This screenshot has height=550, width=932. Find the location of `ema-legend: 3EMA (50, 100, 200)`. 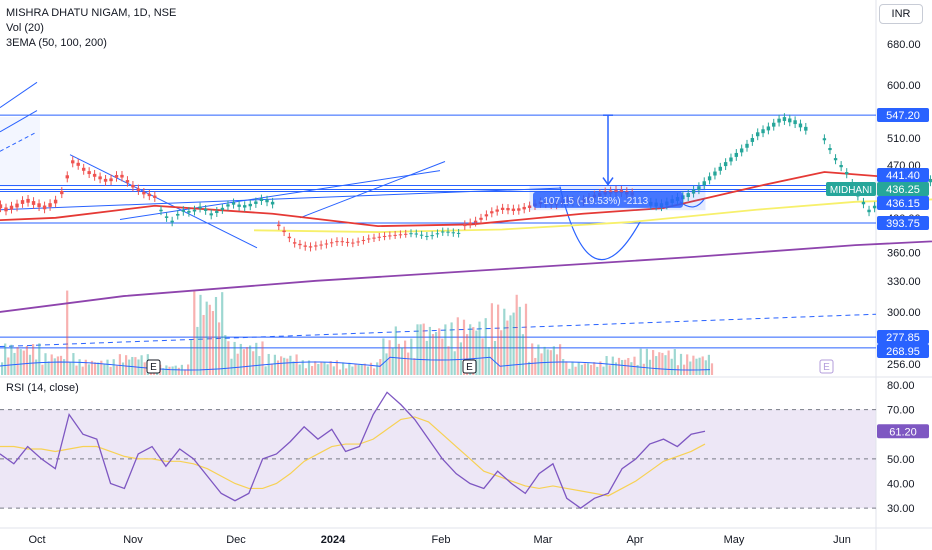

ema-legend: 3EMA (50, 100, 200) is located at coordinates (56, 43).